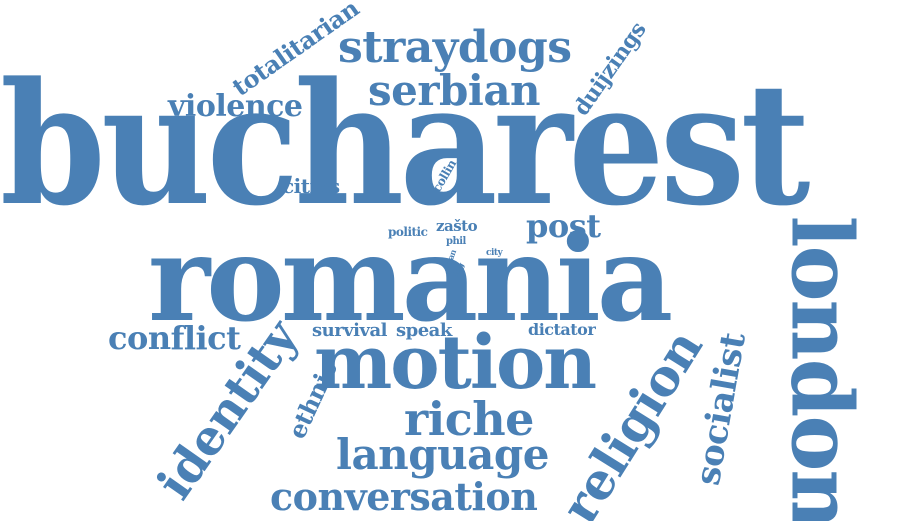 This screenshot has height=521, width=900. Describe the element at coordinates (457, 226) in the screenshot. I see `word-zasto: zašto` at that location.